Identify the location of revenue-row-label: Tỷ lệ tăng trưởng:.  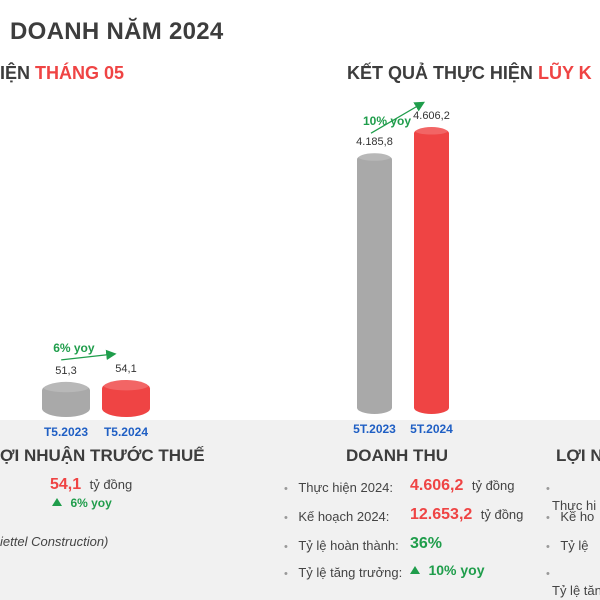
(350, 572).